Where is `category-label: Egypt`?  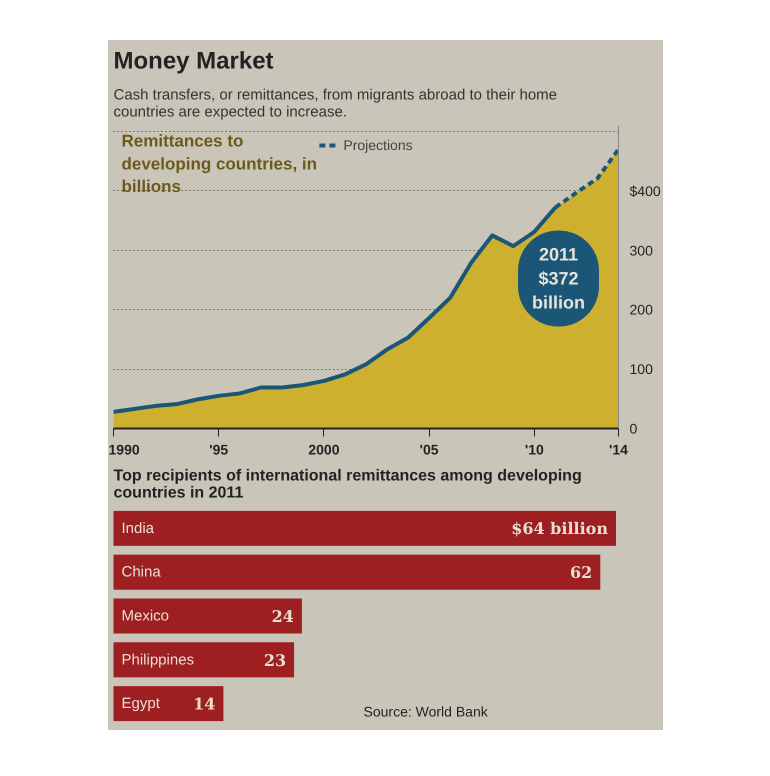
category-label: Egypt is located at coordinates (141, 703).